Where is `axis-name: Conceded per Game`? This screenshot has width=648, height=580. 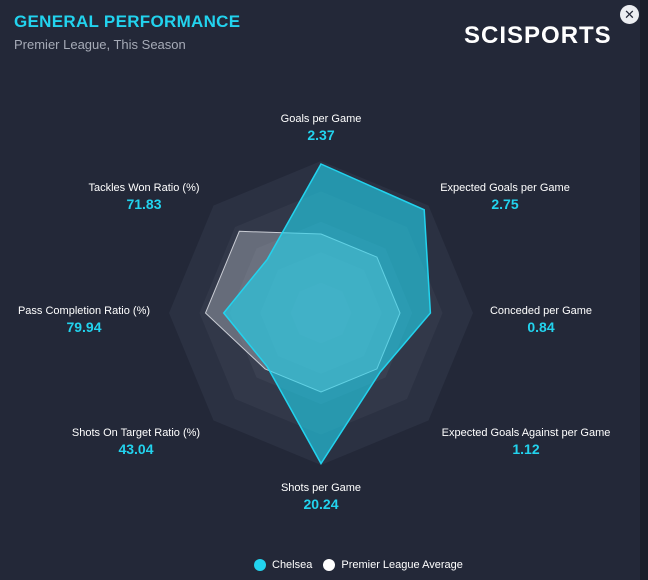 axis-name: Conceded per Game is located at coordinates (541, 311).